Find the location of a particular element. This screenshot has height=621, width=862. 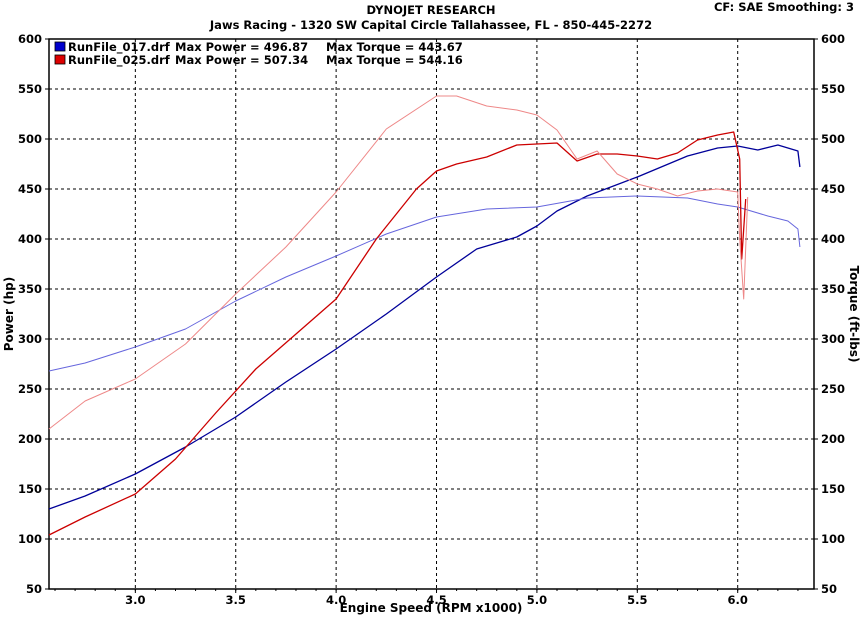

x-tick-label: 4.5 is located at coordinates (436, 600).